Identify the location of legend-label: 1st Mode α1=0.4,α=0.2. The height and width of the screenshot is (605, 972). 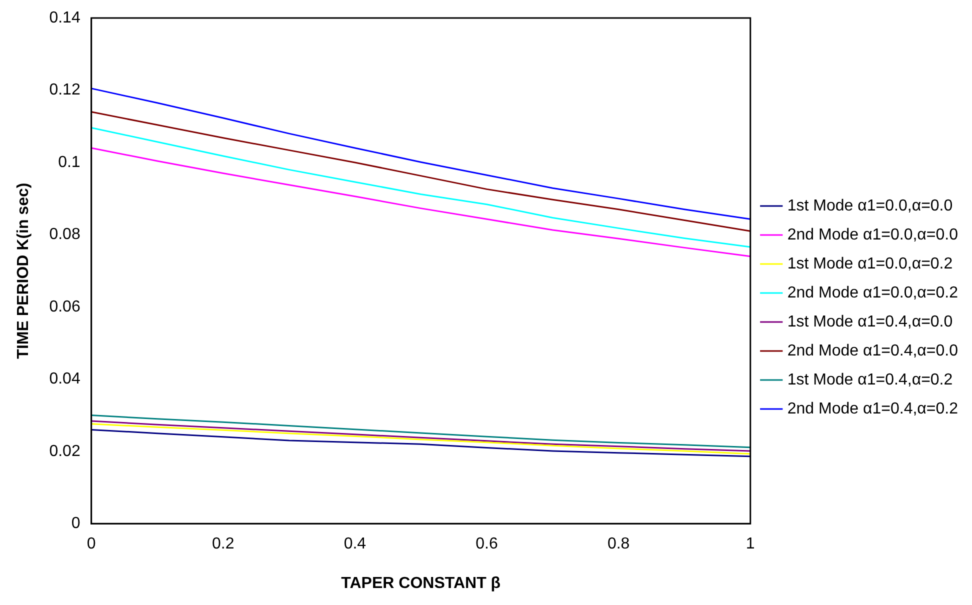
(870, 379).